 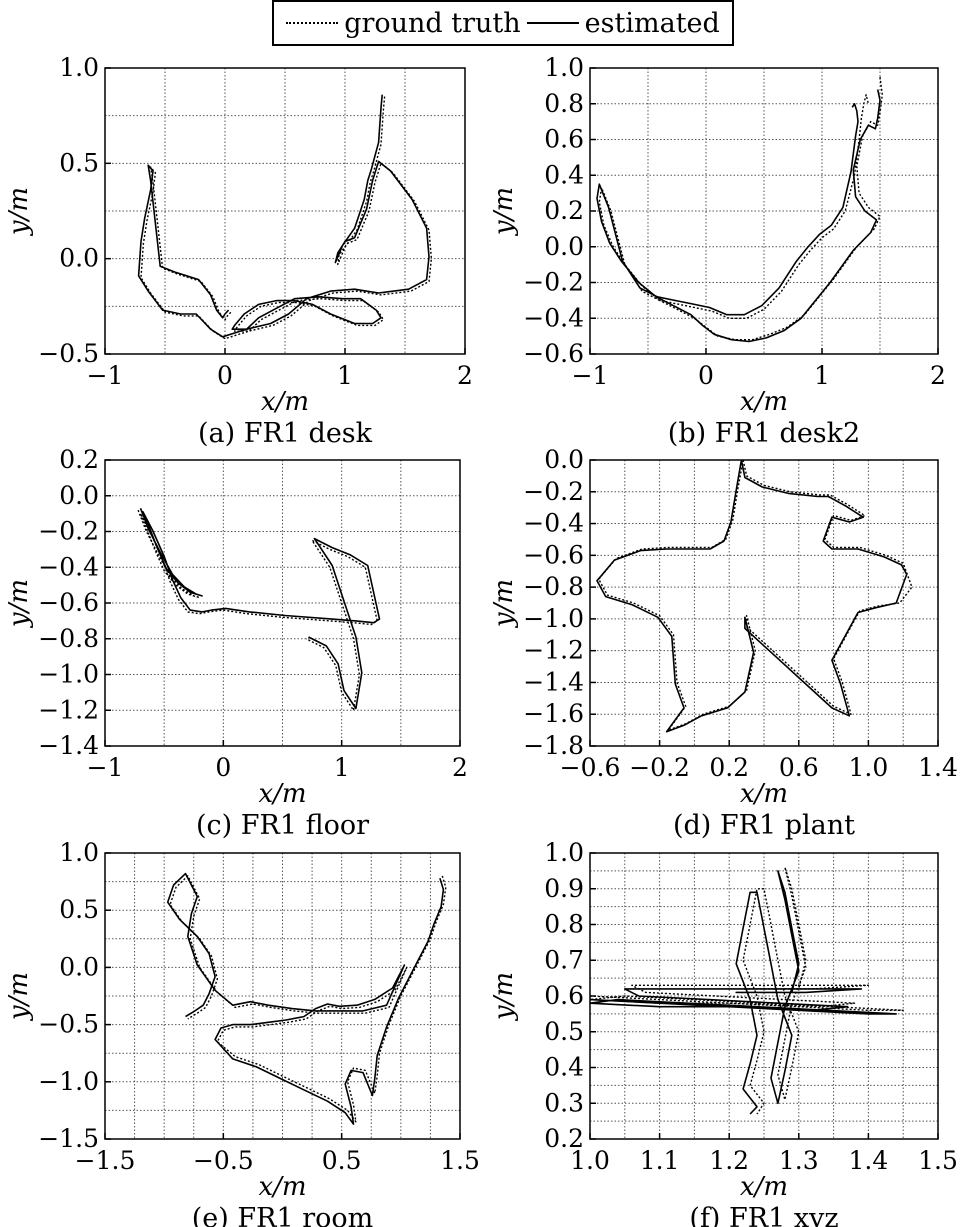 I want to click on x-tick-label: −0.2, so click(x=659, y=767).